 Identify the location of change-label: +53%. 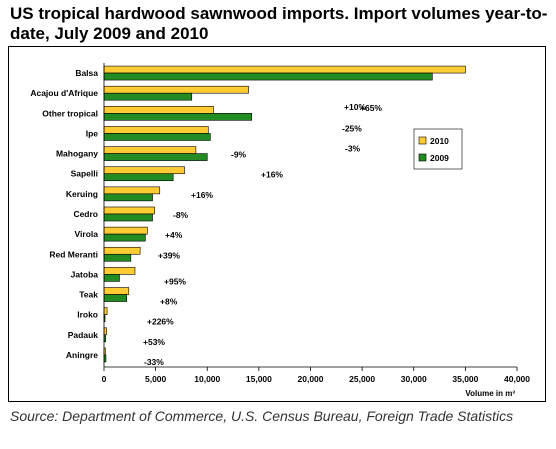
(154, 342).